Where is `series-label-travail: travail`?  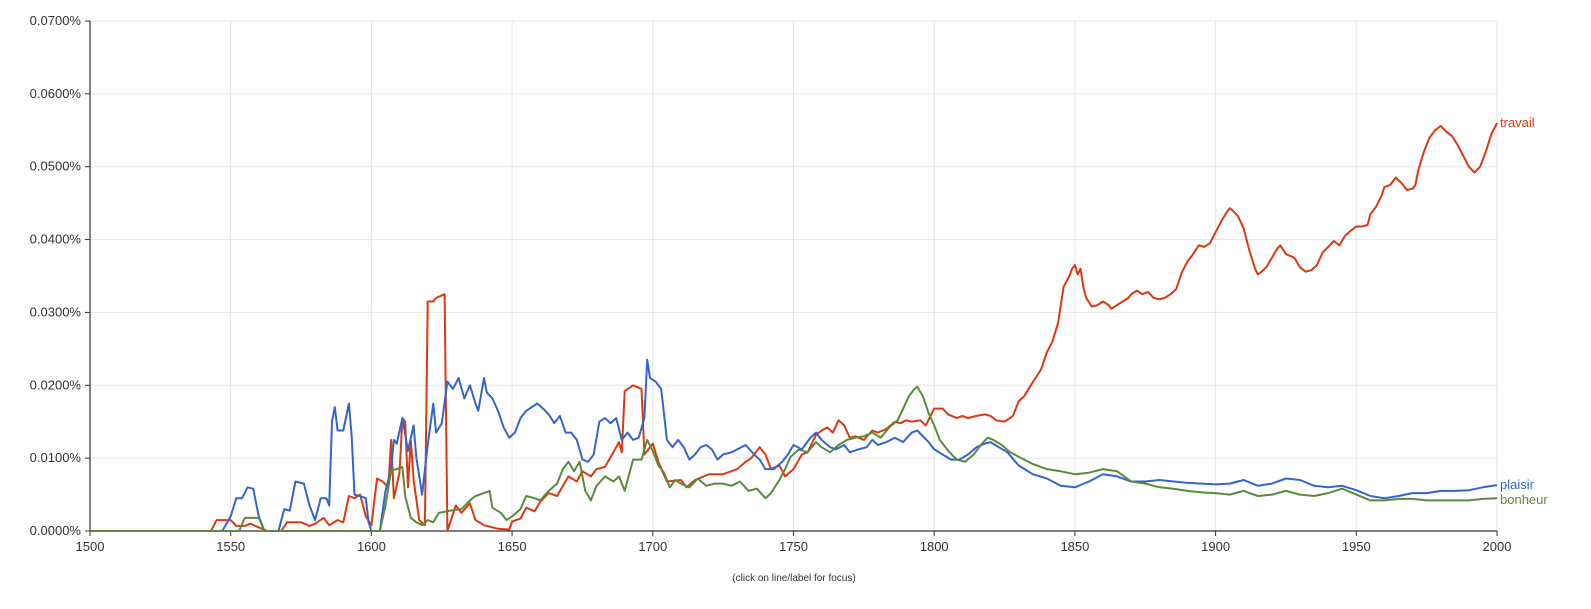
series-label-travail: travail is located at coordinates (1517, 122).